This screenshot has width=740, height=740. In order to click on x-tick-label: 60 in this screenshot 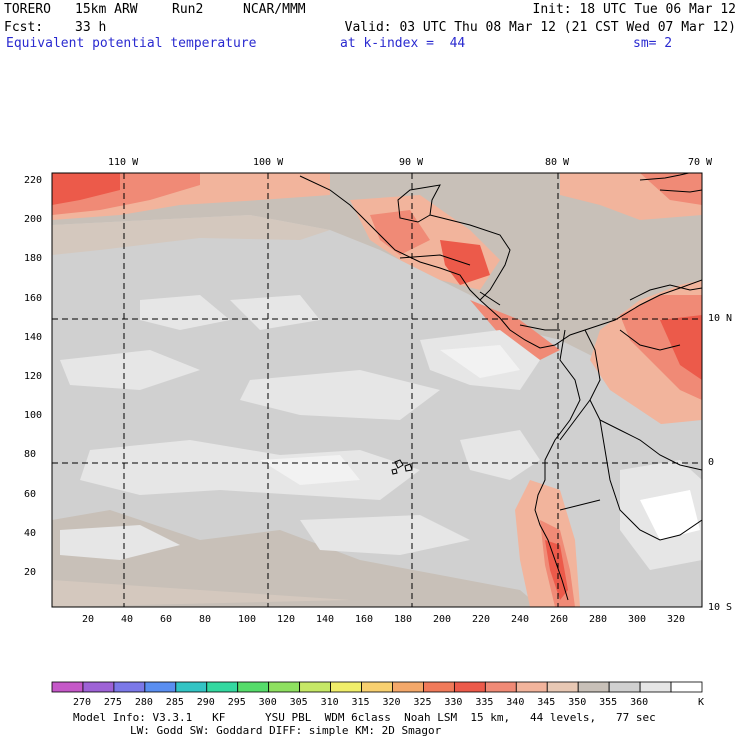, I will do `click(166, 619)`.